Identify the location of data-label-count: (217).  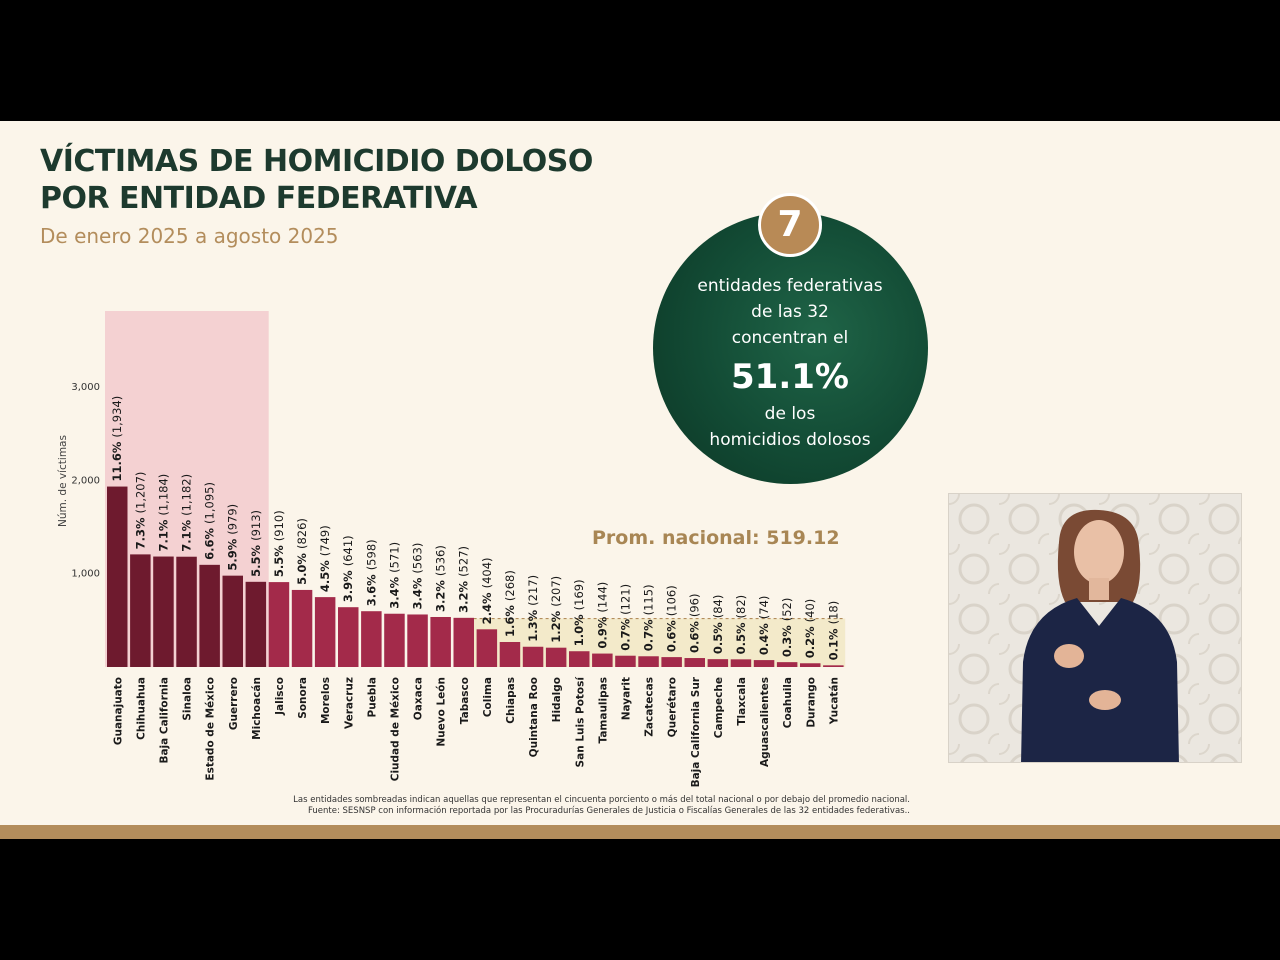
(533, 590).